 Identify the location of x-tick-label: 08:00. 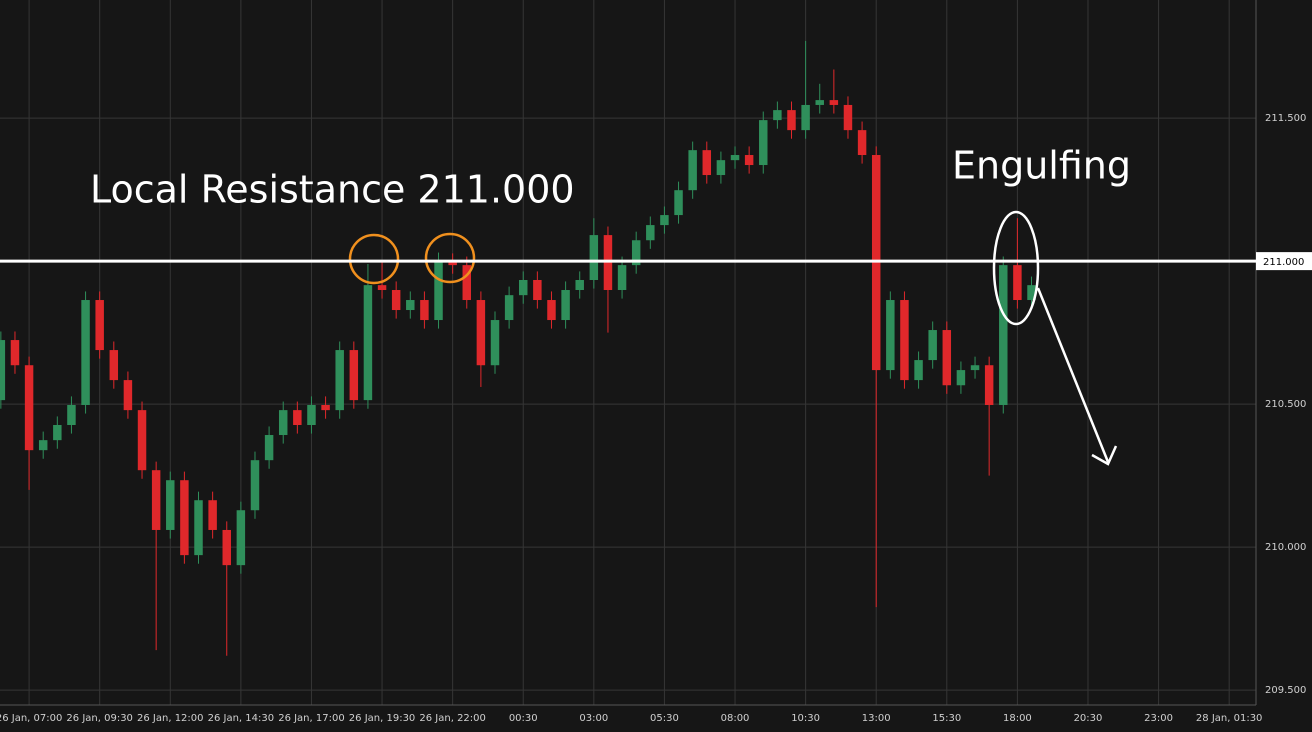
(735, 718).